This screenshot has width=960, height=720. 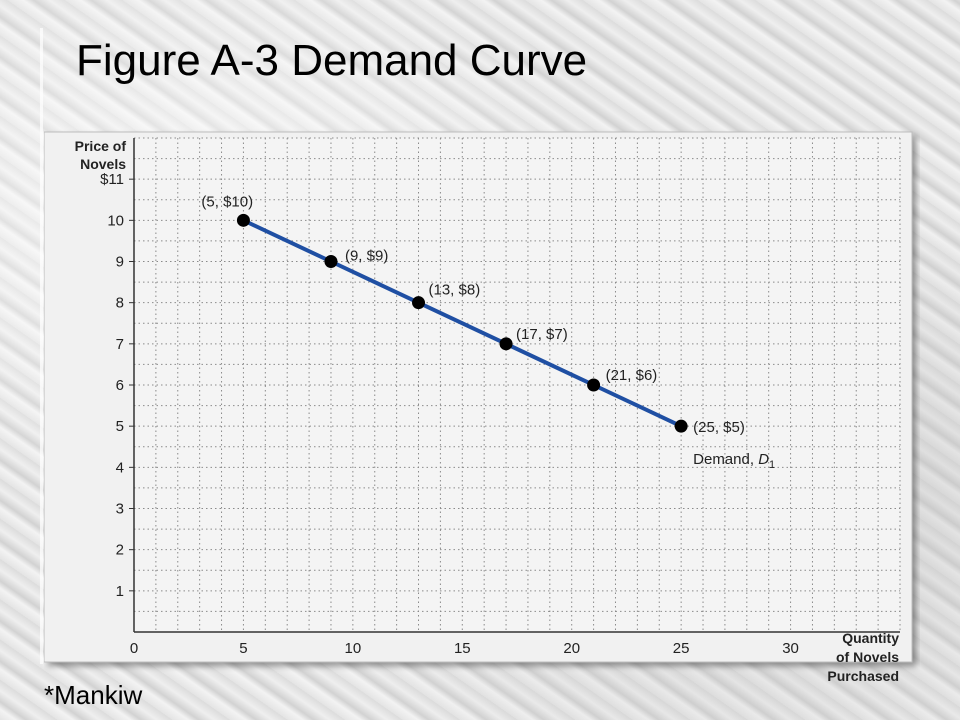 What do you see at coordinates (103, 164) in the screenshot?
I see `y-axis-title-line: Novels` at bounding box center [103, 164].